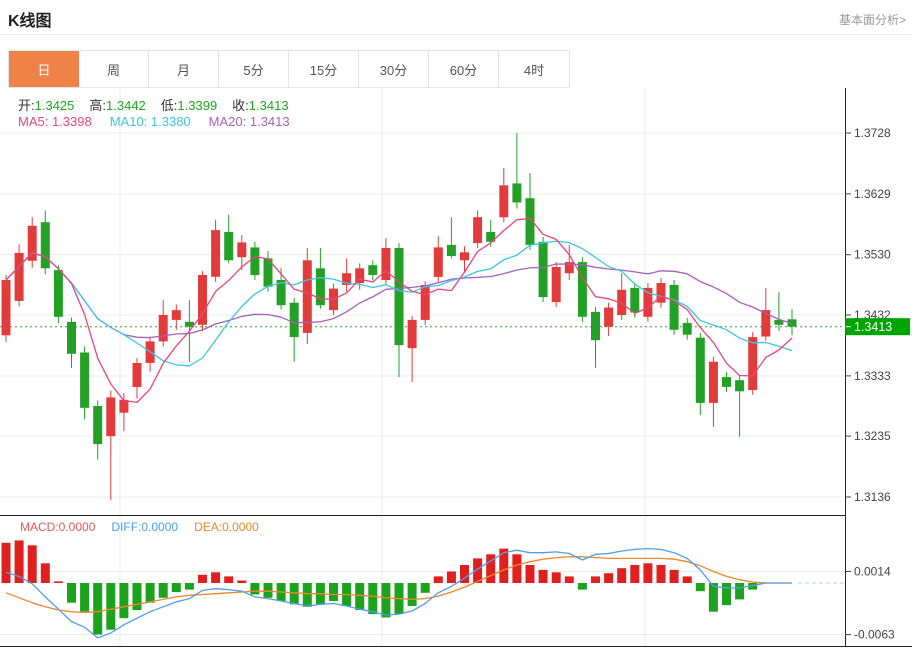 The image size is (912, 649). I want to click on period-tab-bar: 日 周 月 5分 15分 30分 60分 4时, so click(289, 69).